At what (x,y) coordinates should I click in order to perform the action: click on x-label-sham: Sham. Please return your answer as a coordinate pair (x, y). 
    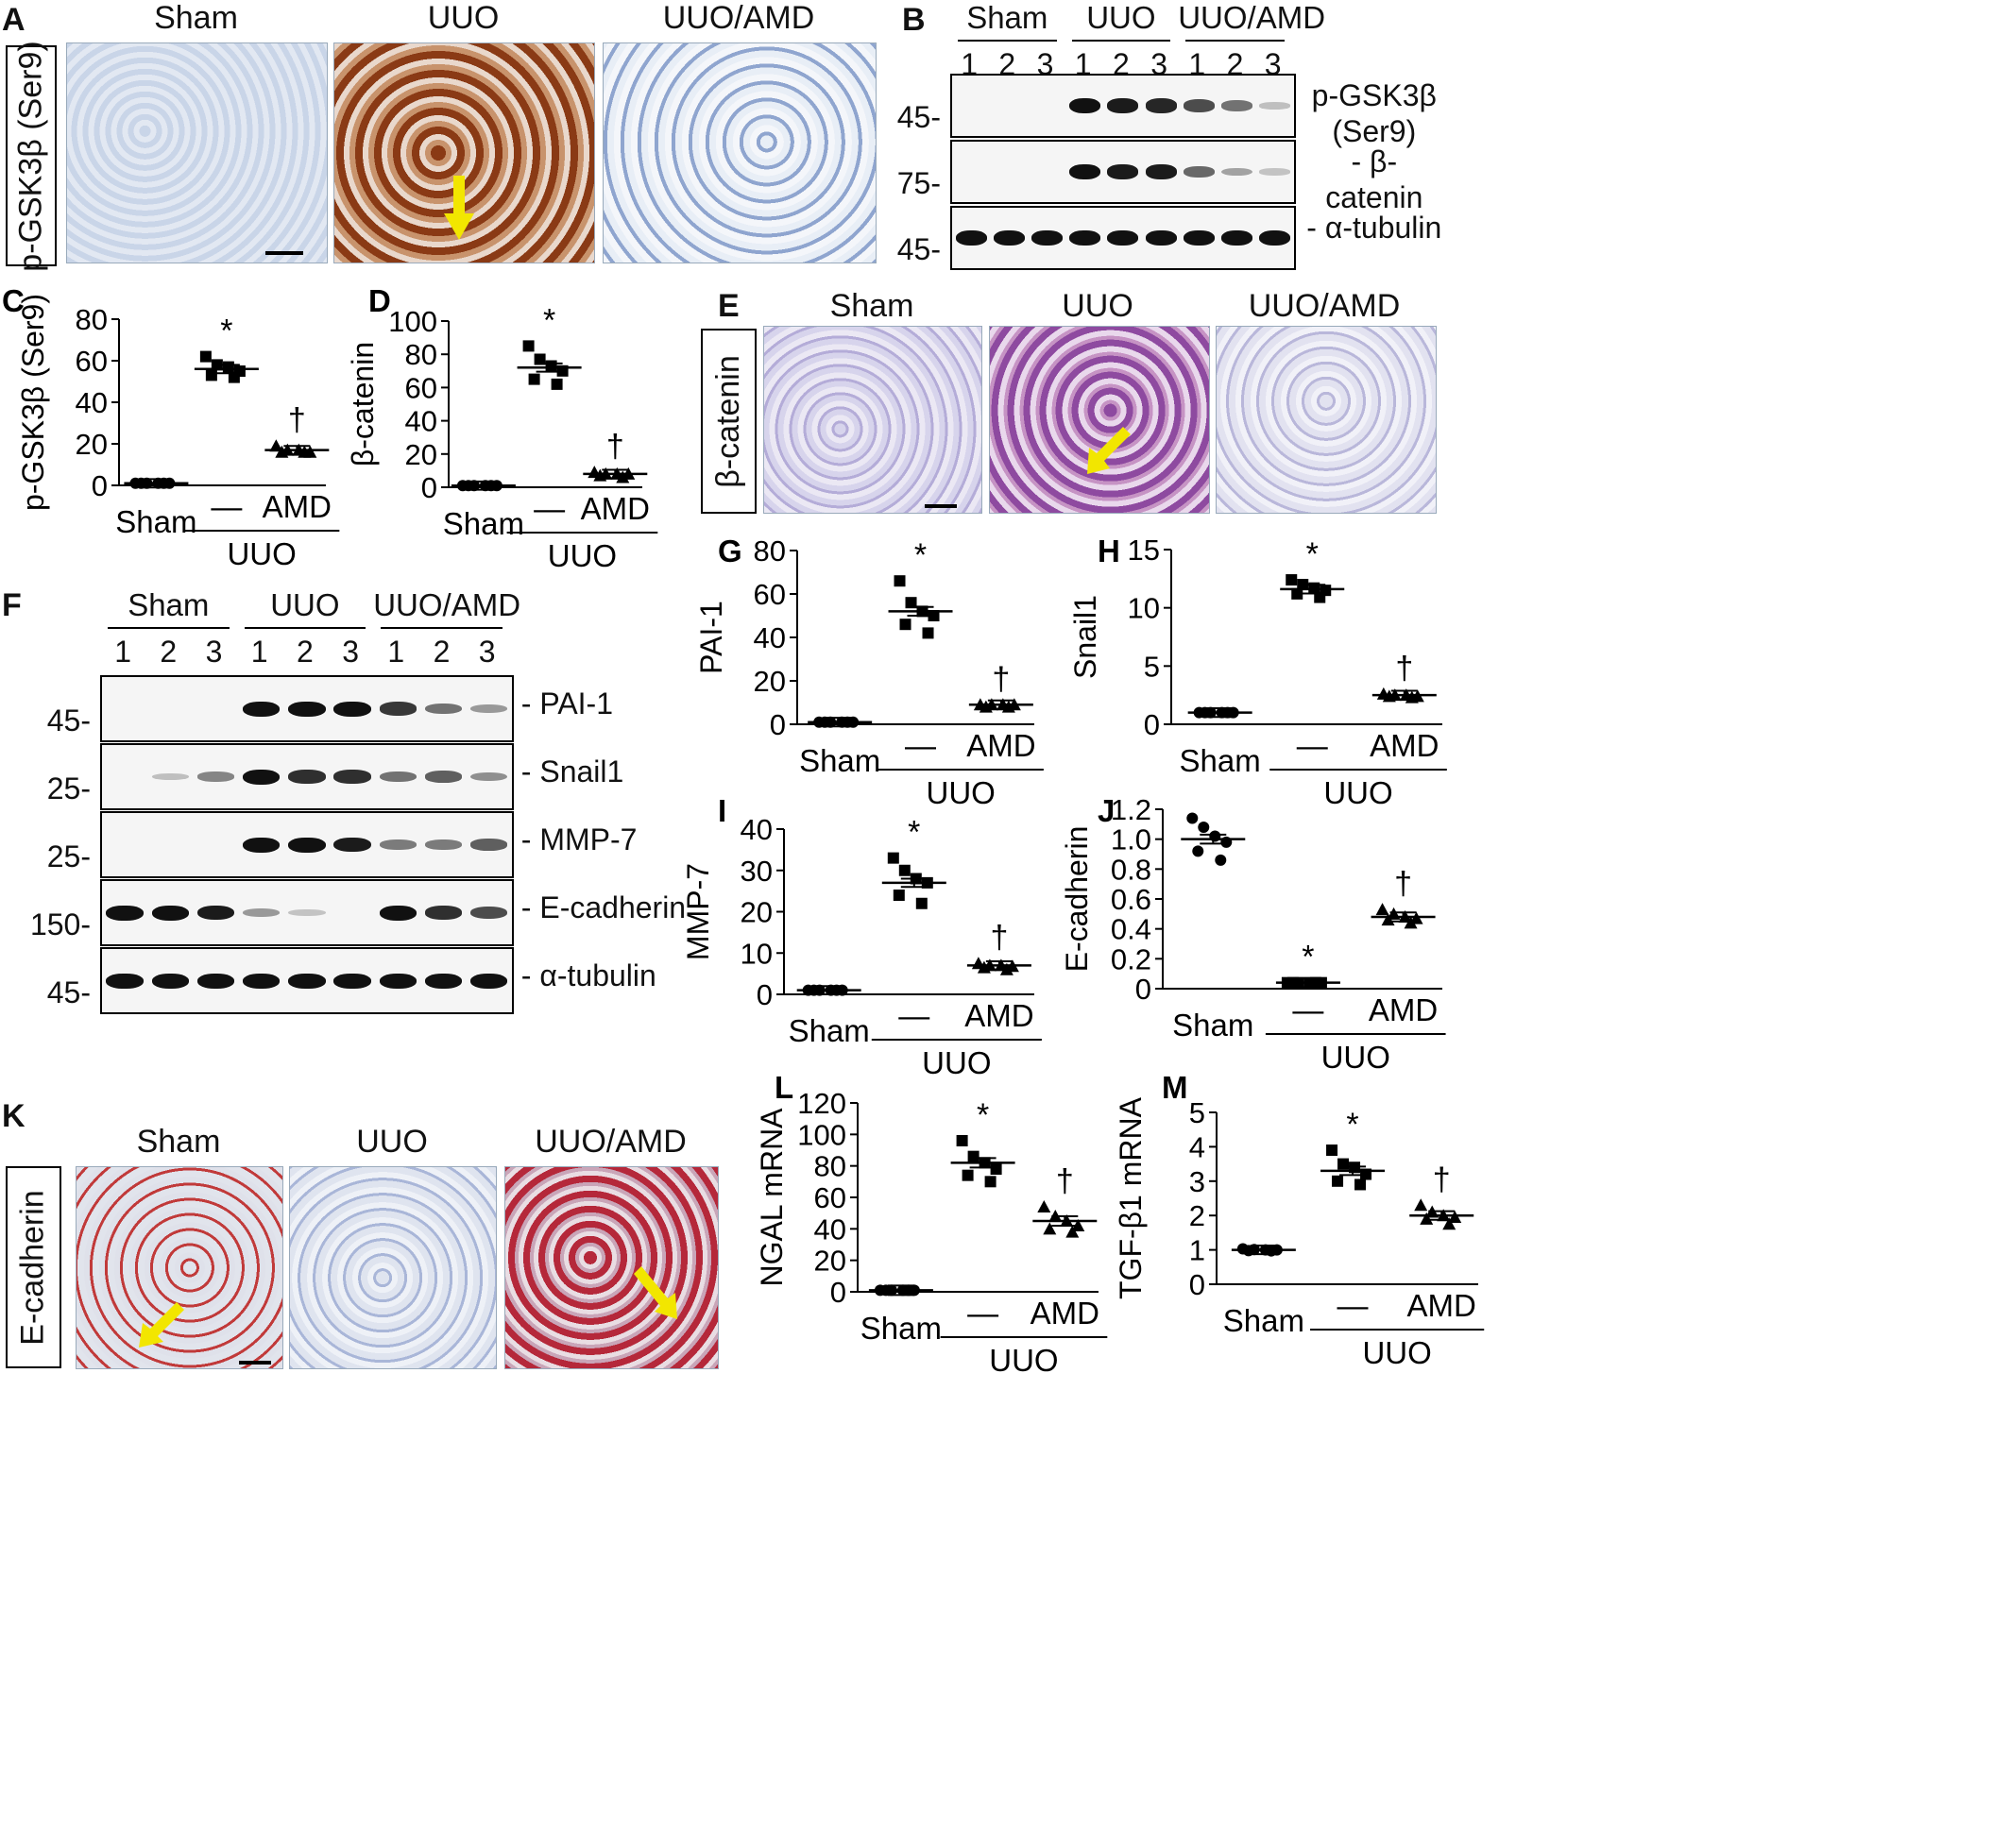
    Looking at the image, I should click on (483, 523).